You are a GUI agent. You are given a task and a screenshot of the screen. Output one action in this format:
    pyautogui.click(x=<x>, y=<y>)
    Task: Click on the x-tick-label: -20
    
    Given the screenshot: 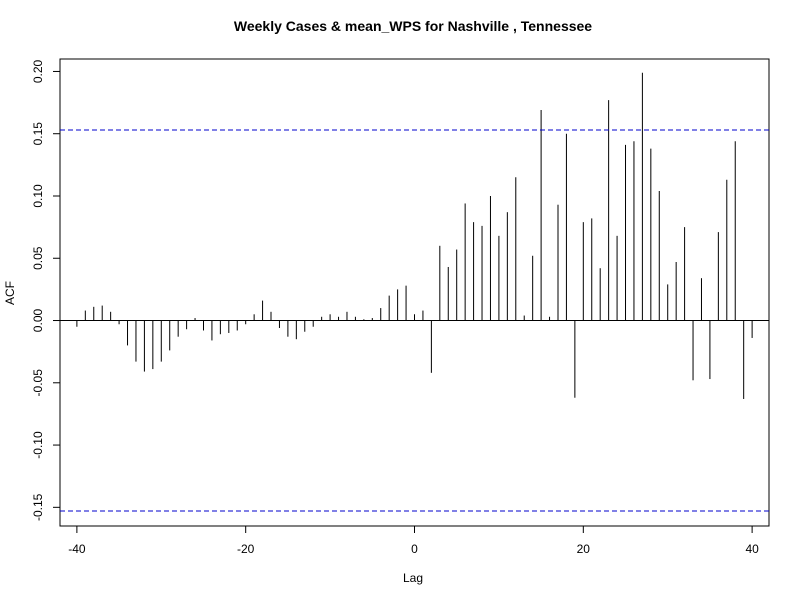 What is the action you would take?
    pyautogui.click(x=246, y=549)
    